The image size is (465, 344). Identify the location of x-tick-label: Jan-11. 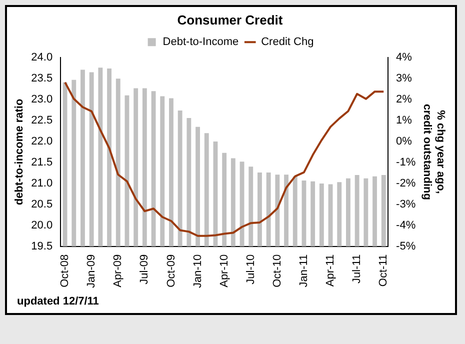
(304, 271).